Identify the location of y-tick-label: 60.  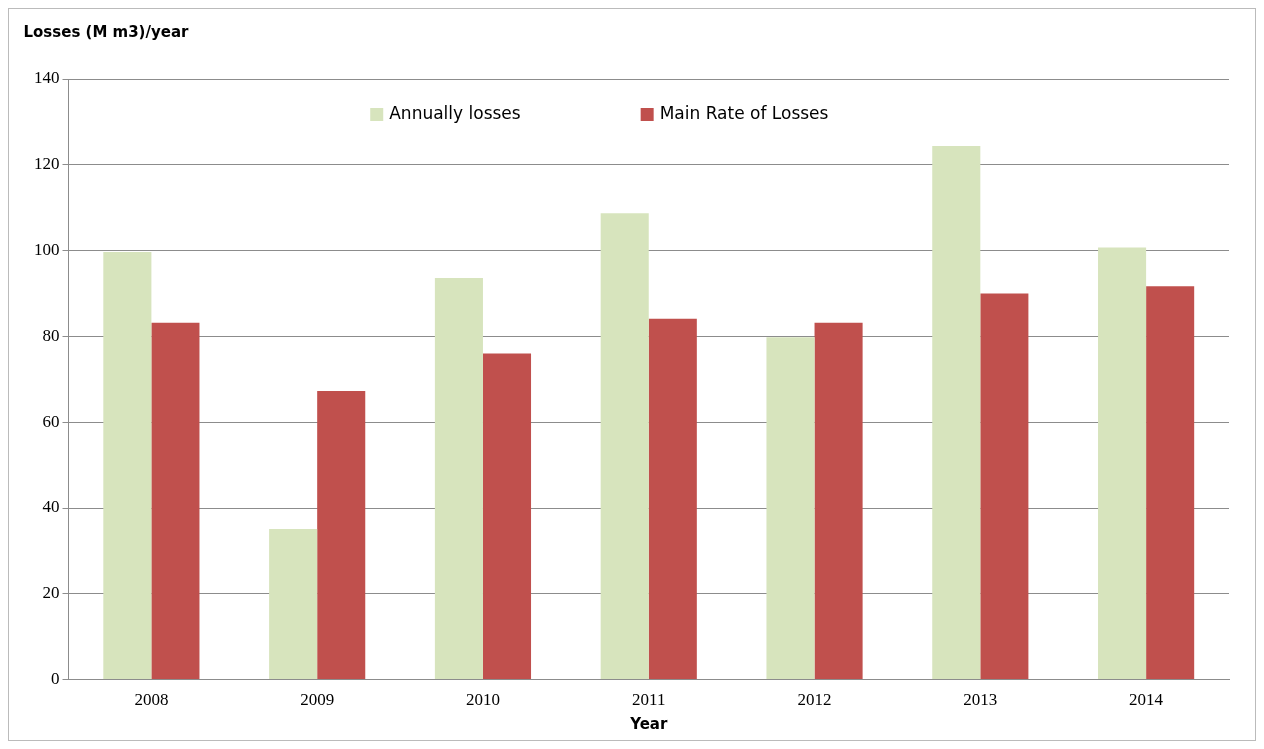
(51, 421).